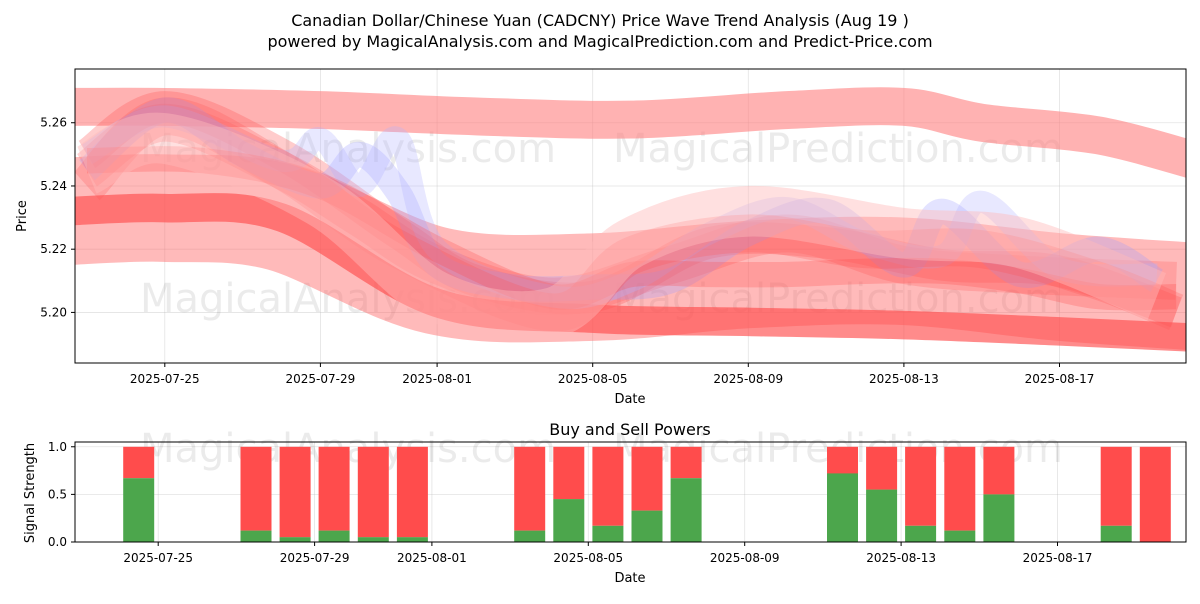  What do you see at coordinates (53, 312) in the screenshot?
I see `top-y-tick-label: 5.20` at bounding box center [53, 312].